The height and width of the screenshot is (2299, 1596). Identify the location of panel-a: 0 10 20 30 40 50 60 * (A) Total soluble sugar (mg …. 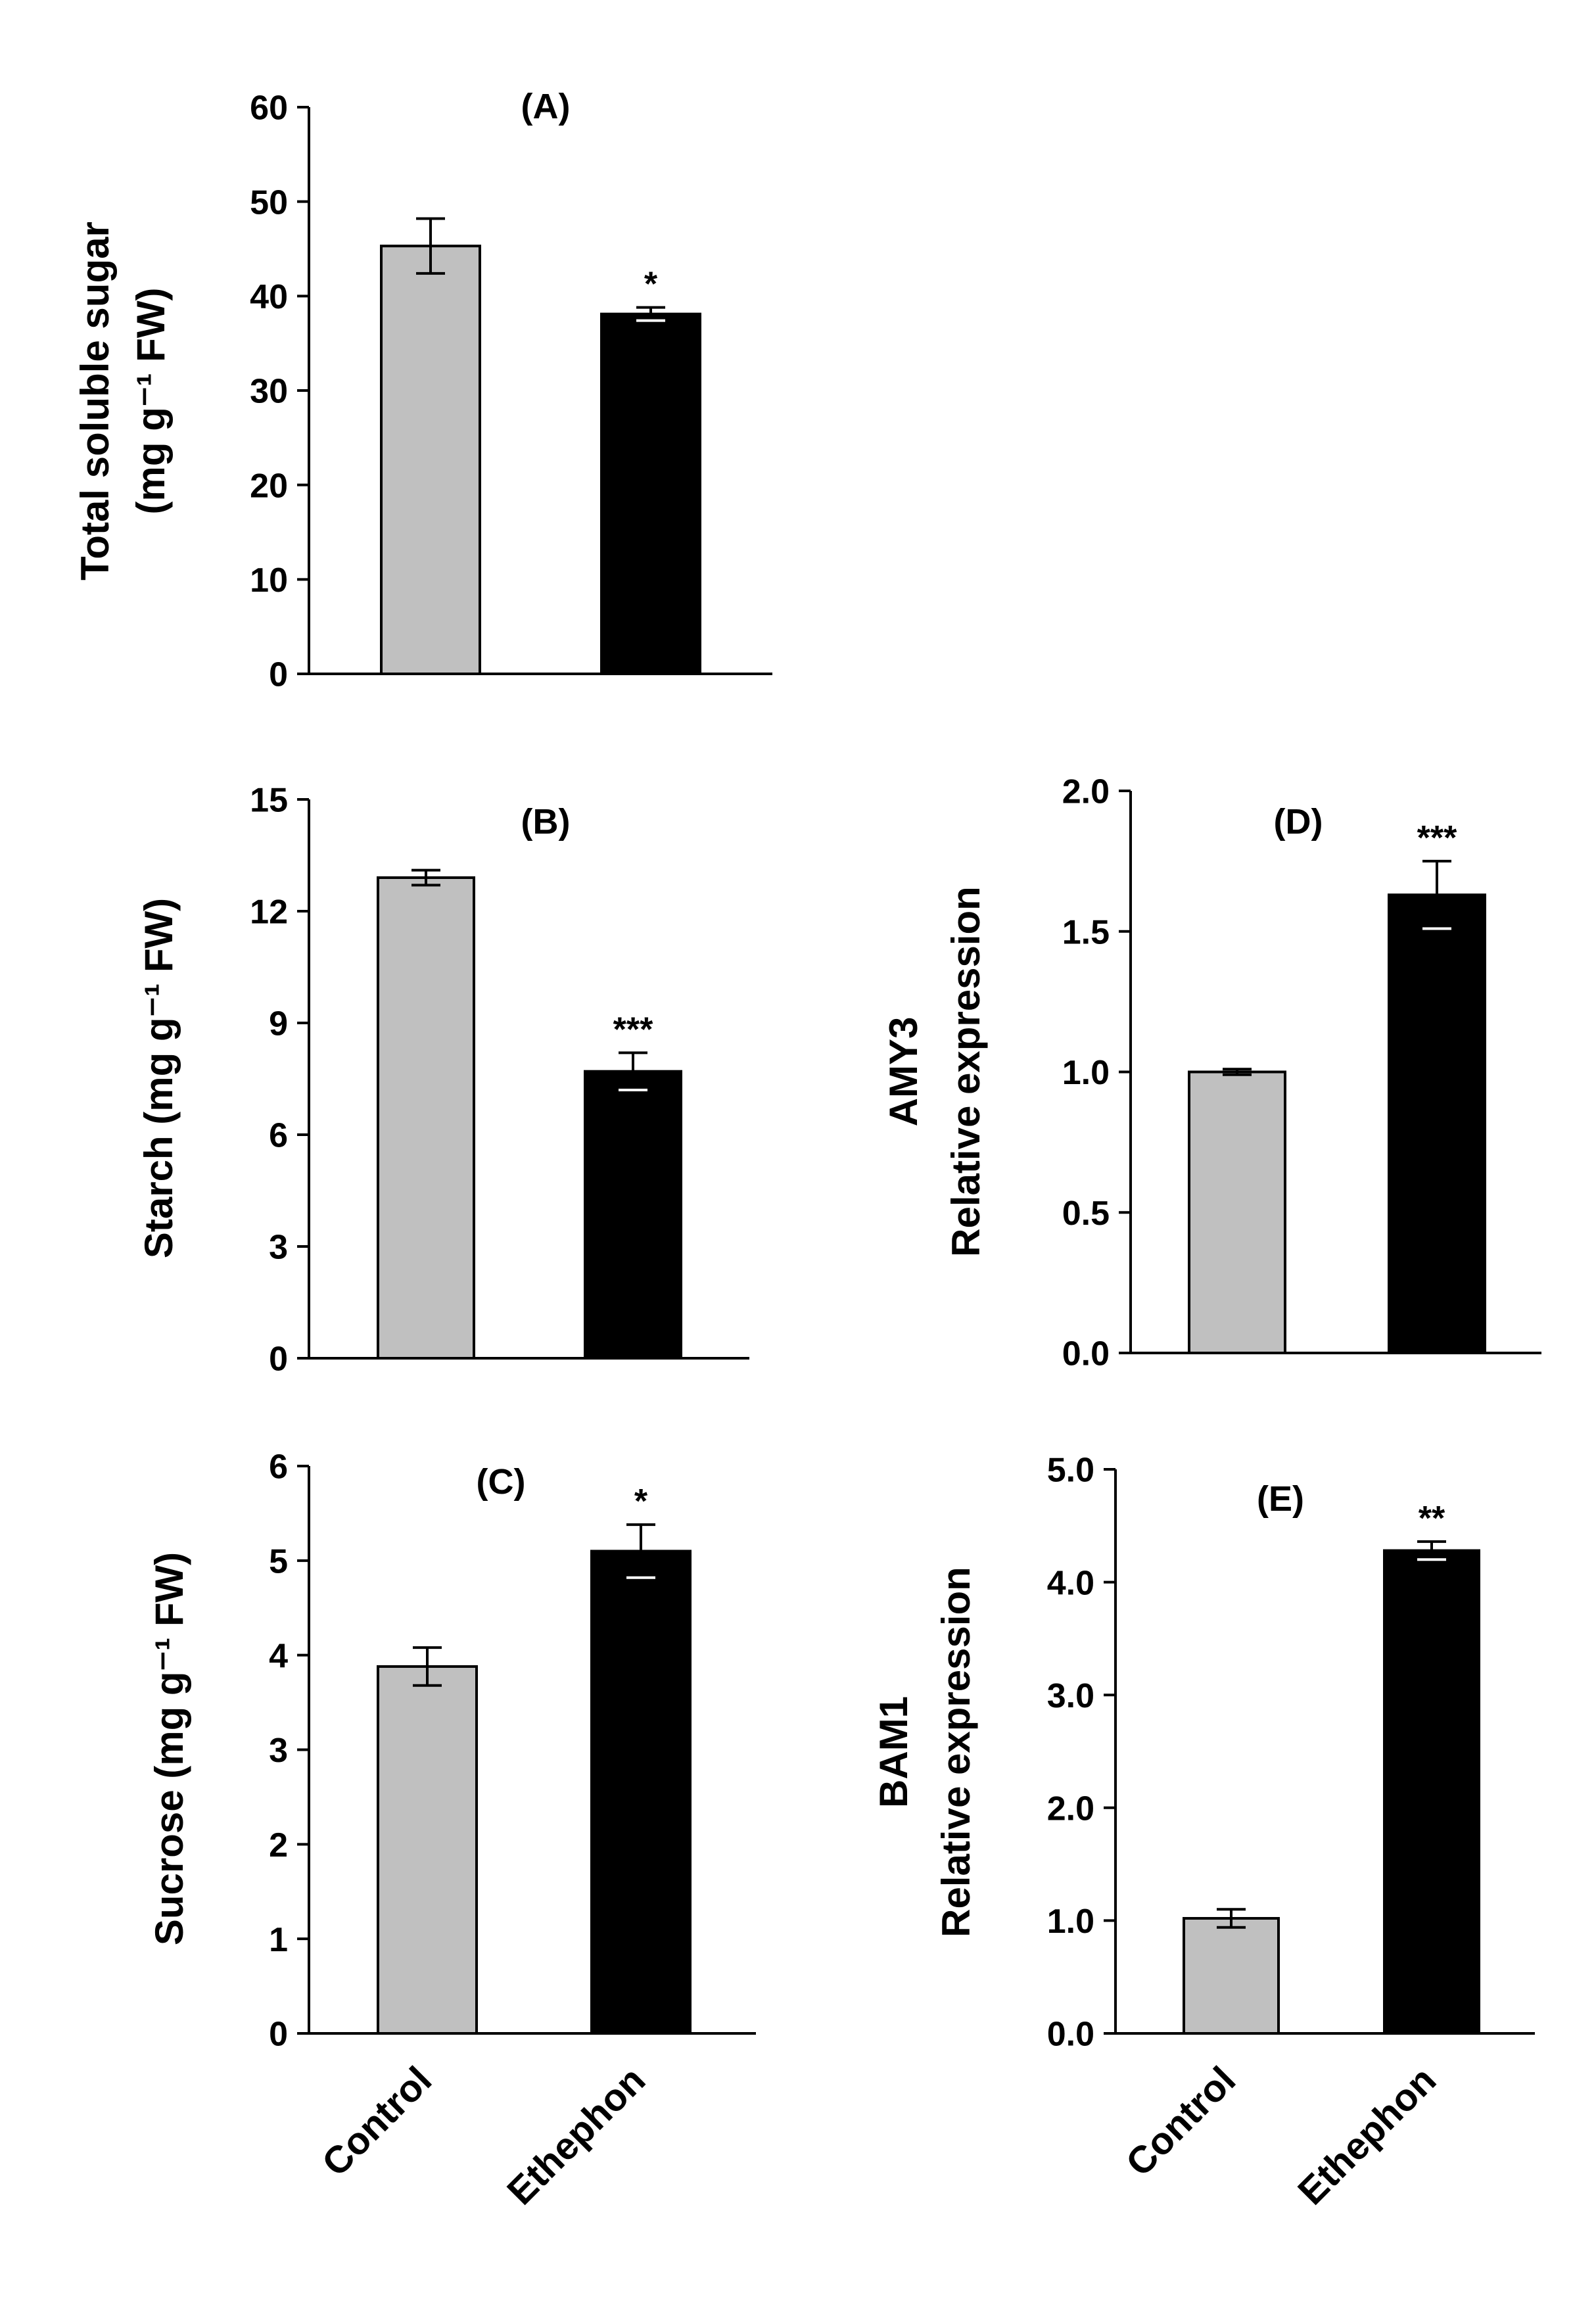
(422, 390).